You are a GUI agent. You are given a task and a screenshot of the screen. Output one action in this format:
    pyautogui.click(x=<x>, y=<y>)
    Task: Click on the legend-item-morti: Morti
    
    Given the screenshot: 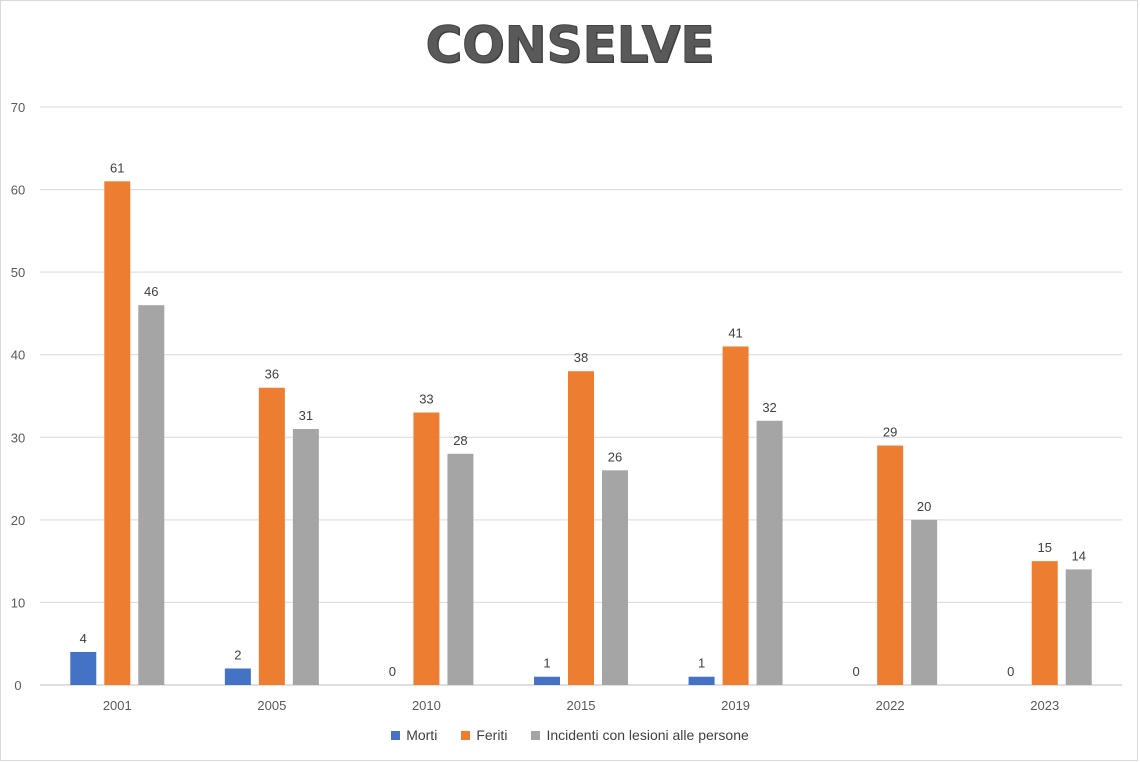 What is the action you would take?
    pyautogui.click(x=414, y=735)
    